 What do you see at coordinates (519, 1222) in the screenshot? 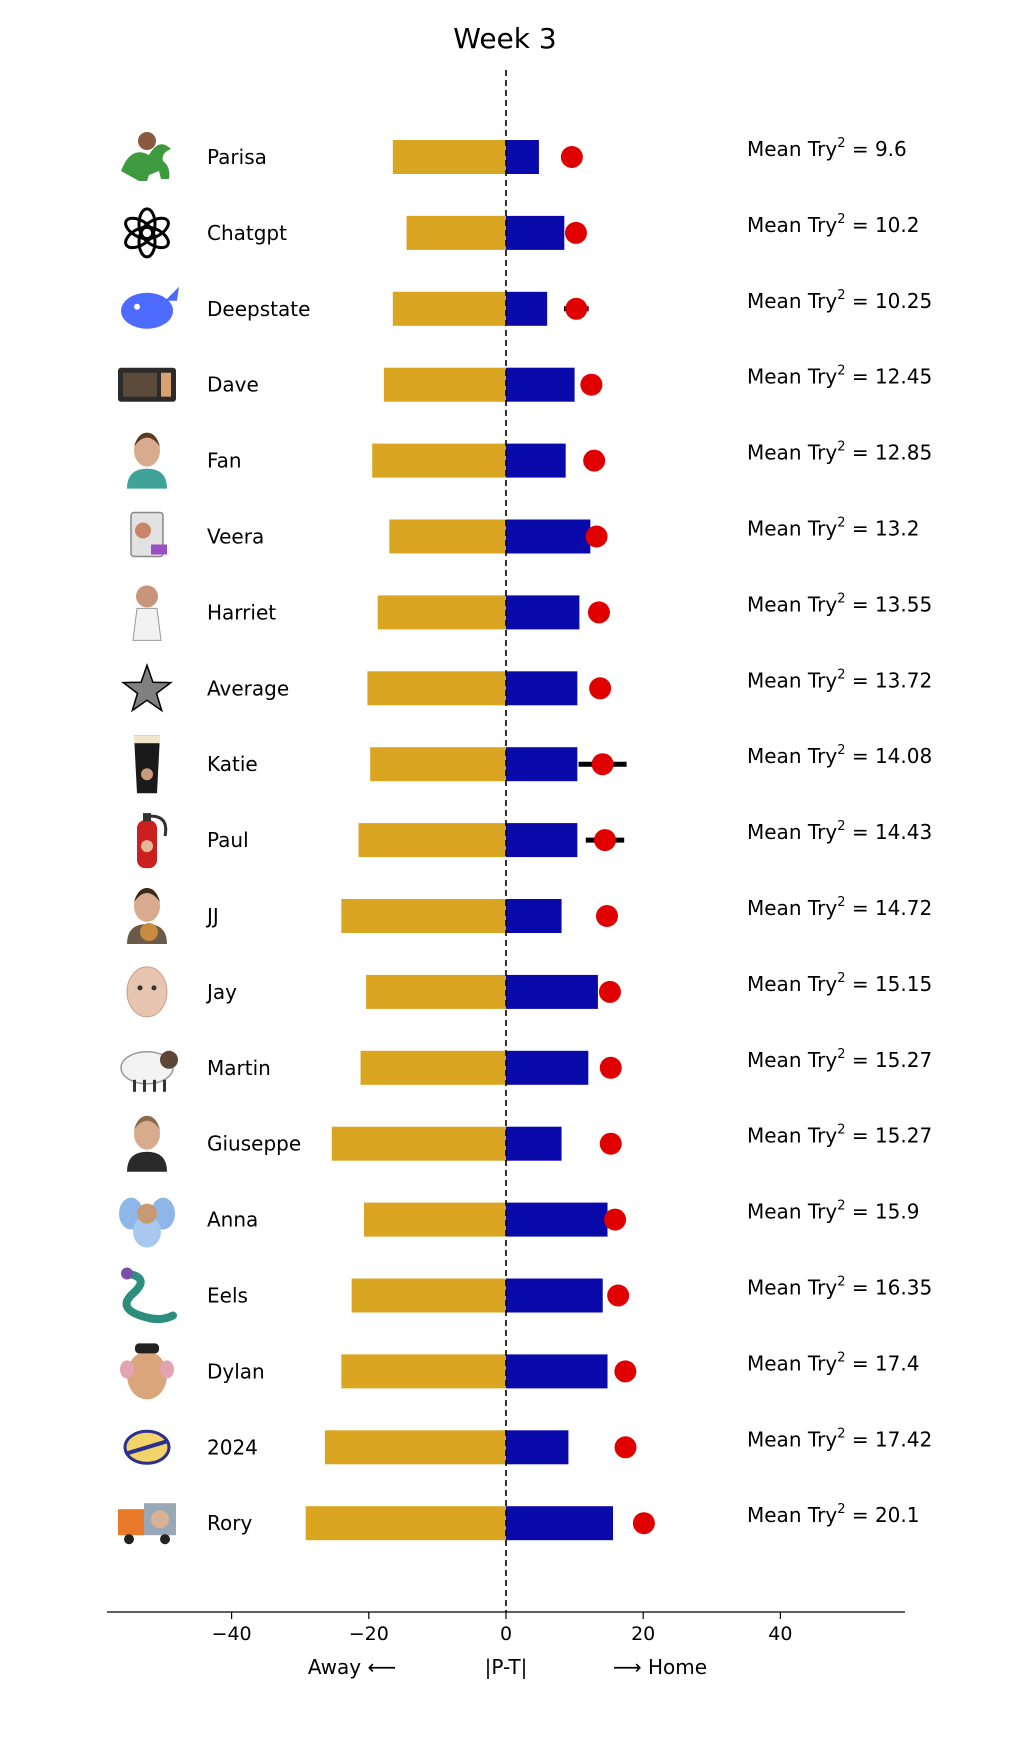
I see `row-anna: Anna Mean Try2 = 15.9` at bounding box center [519, 1222].